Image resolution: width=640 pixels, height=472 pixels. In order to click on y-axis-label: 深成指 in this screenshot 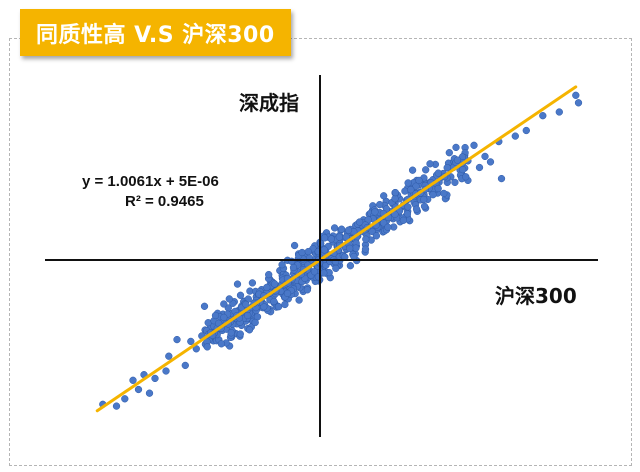, I will do `click(269, 103)`.